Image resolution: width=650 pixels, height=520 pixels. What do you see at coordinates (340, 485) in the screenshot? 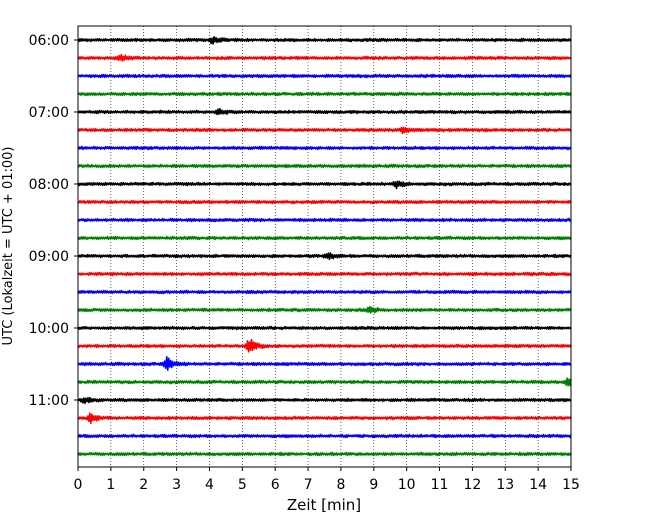
I see `x-tick-label: 8` at bounding box center [340, 485].